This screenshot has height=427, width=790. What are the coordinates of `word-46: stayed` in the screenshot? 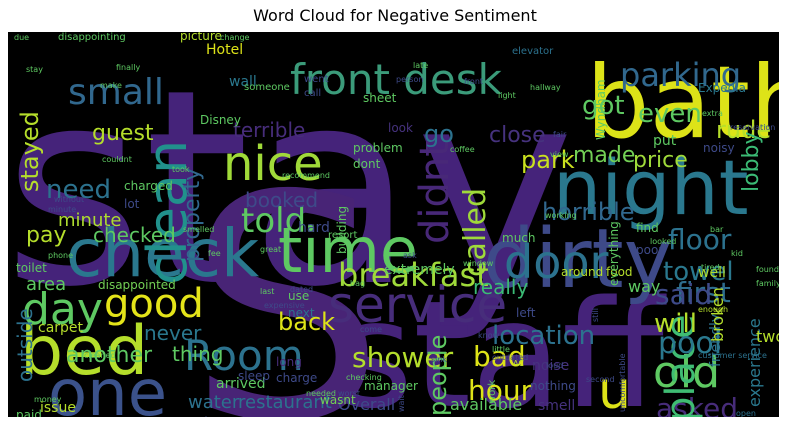 It's located at (30, 151).